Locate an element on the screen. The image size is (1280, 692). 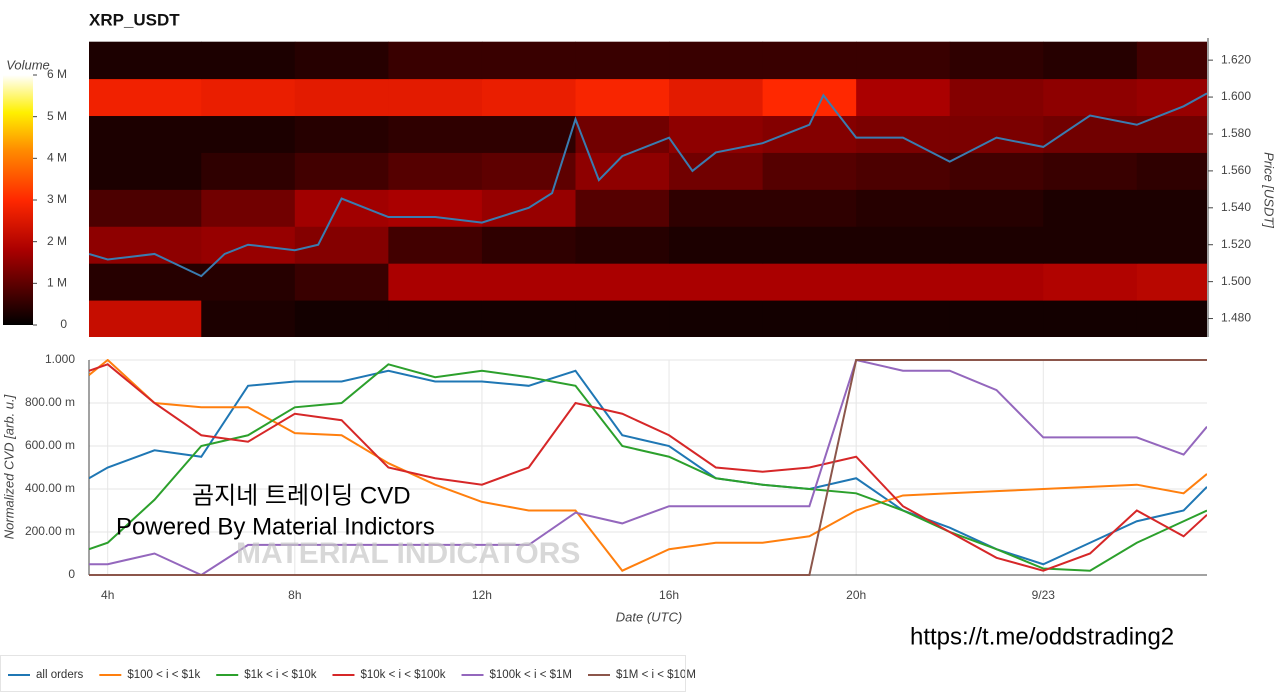
watermark: MATERIAL INDICATORS is located at coordinates (408, 553).